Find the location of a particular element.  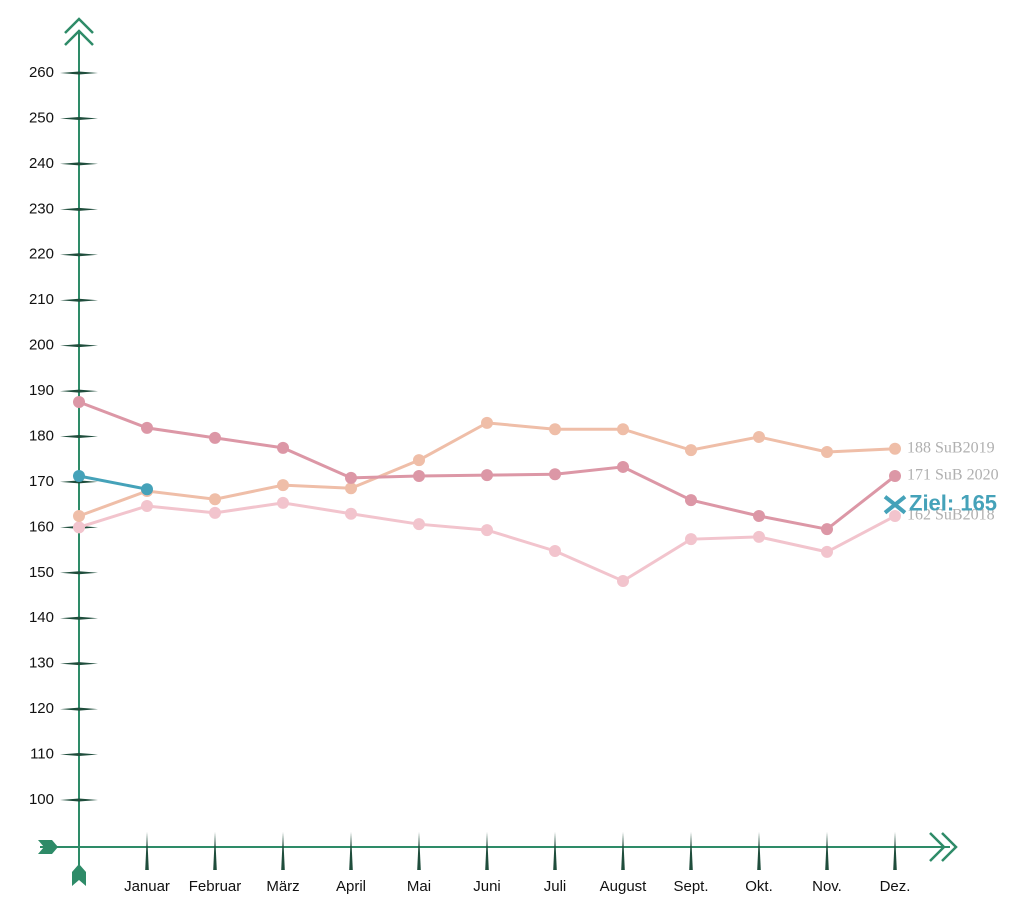

y-tick-label: 240 is located at coordinates (41, 163).